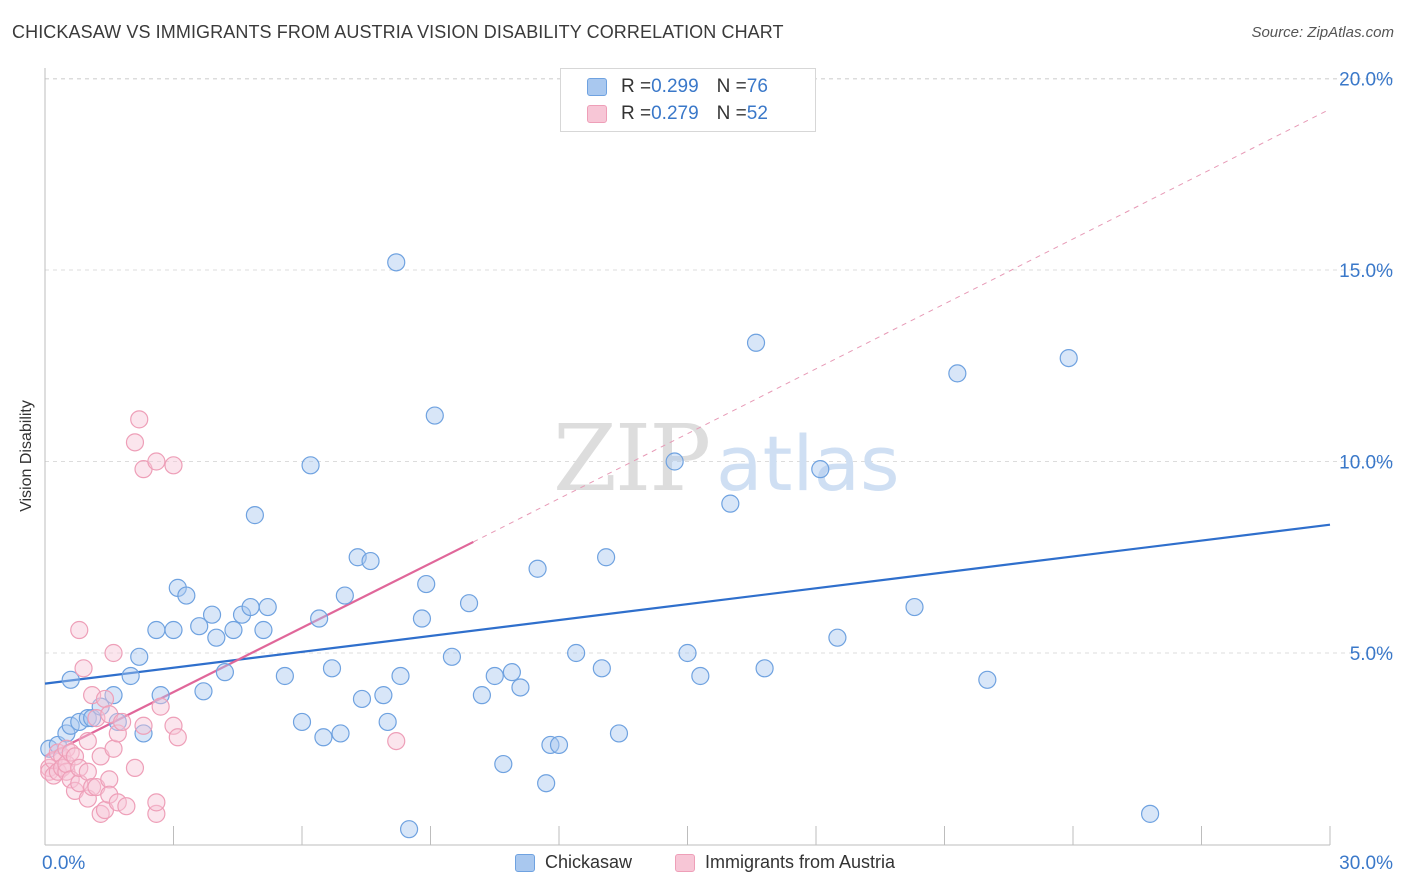  Describe the element at coordinates (808, 463) in the screenshot. I see `watermark-atlas: atlas` at that location.